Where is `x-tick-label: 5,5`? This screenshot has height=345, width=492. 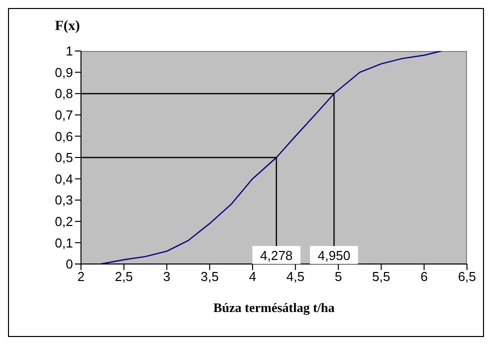
x-tick-label: 5,5 is located at coordinates (381, 276).